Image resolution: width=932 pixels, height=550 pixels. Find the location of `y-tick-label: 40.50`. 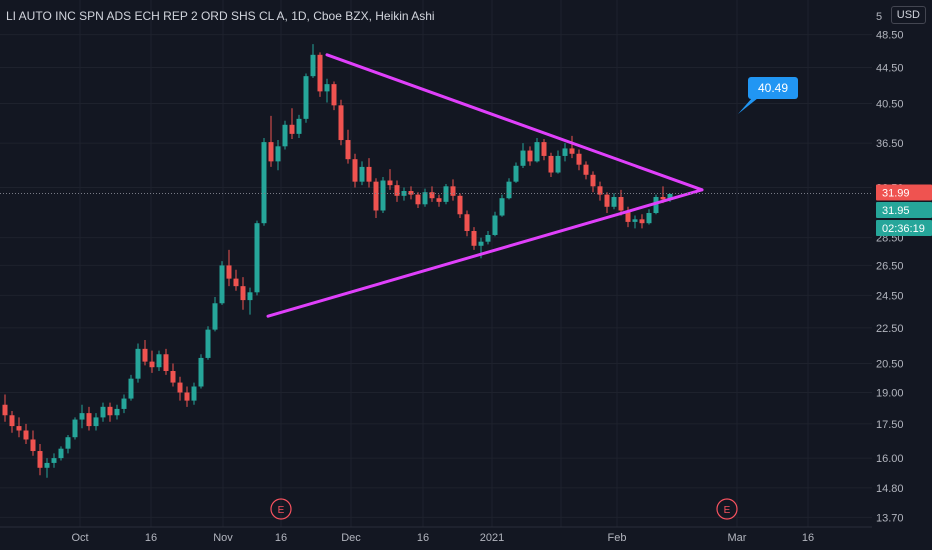

y-tick-label: 40.50 is located at coordinates (890, 104).